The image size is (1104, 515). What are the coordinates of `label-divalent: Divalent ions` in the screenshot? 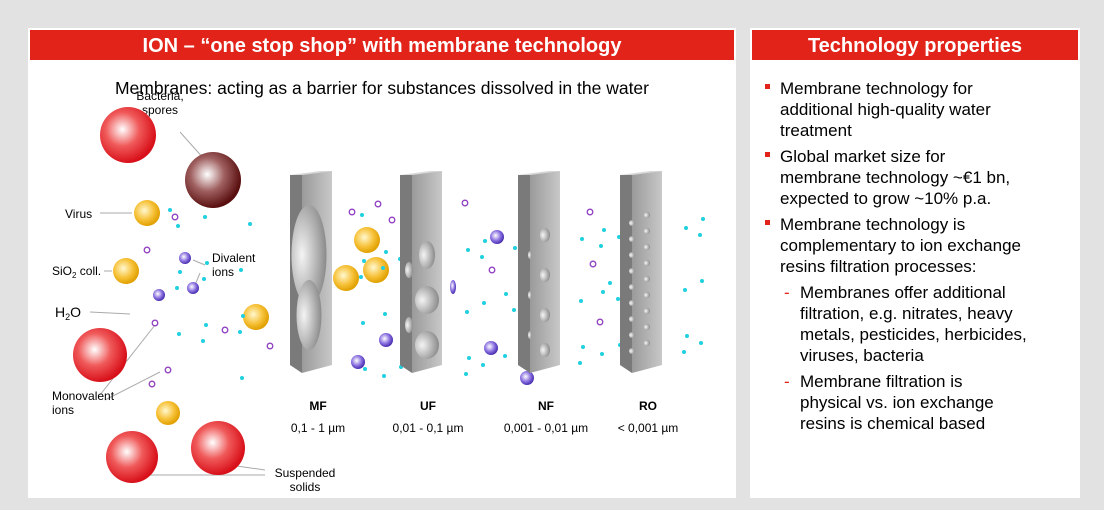 It's located at (234, 265).